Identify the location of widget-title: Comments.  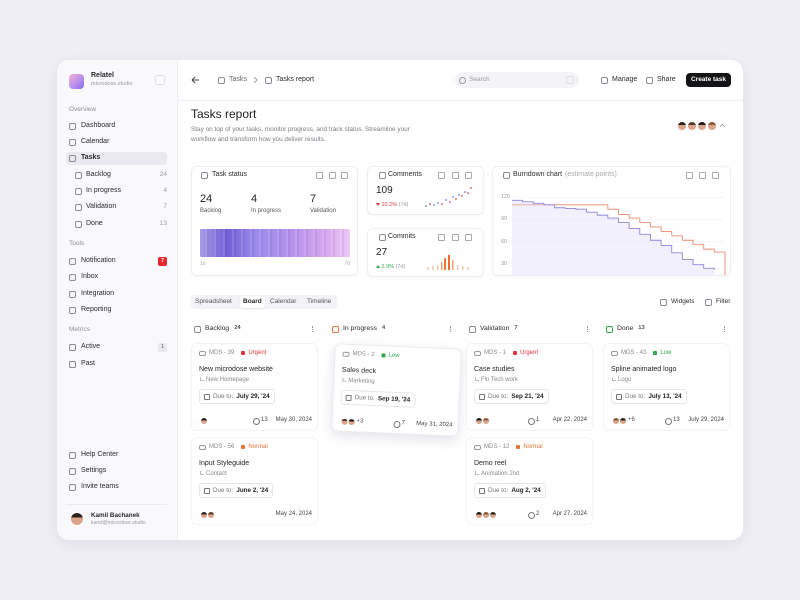
(405, 174).